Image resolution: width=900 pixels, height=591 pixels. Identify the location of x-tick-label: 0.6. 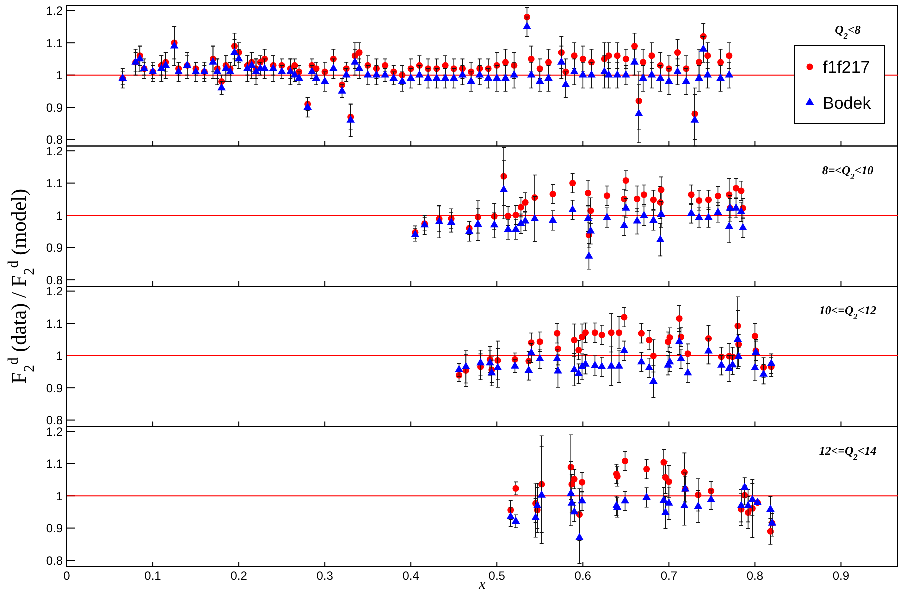
(583, 576).